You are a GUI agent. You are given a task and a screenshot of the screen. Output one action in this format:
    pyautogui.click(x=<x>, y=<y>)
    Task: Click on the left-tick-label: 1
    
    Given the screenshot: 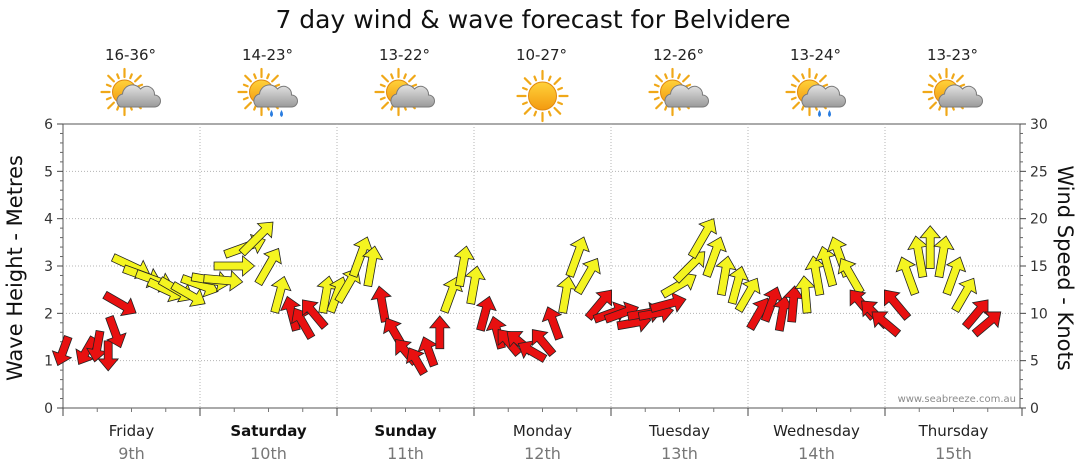 What is the action you would take?
    pyautogui.click(x=48, y=362)
    